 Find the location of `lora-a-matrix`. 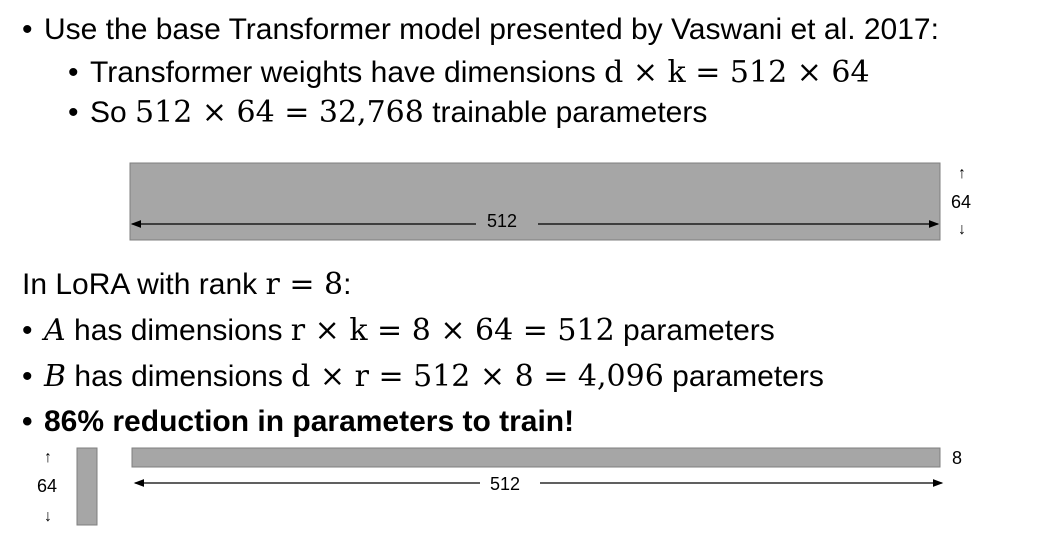

lora-a-matrix is located at coordinates (87, 486).